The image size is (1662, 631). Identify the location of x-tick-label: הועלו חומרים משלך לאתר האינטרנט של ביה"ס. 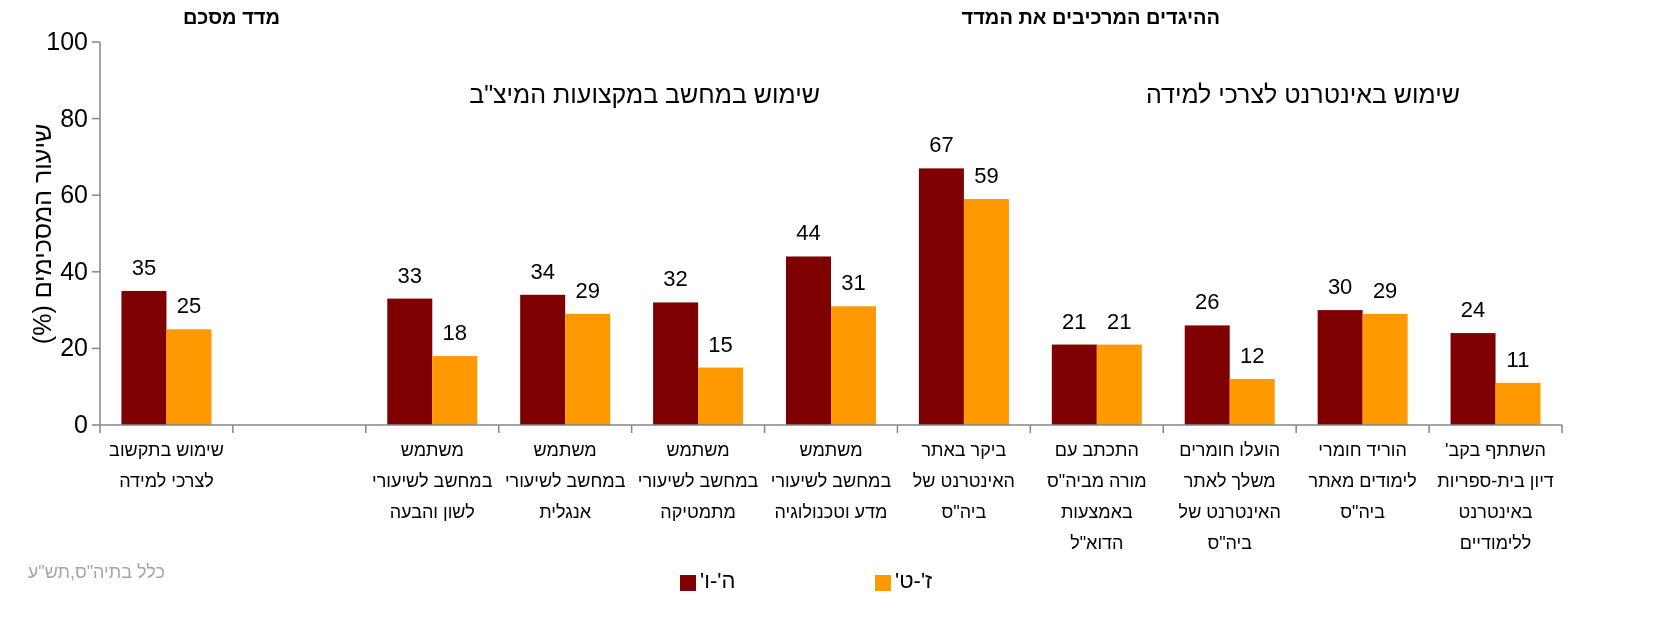
(1229, 497).